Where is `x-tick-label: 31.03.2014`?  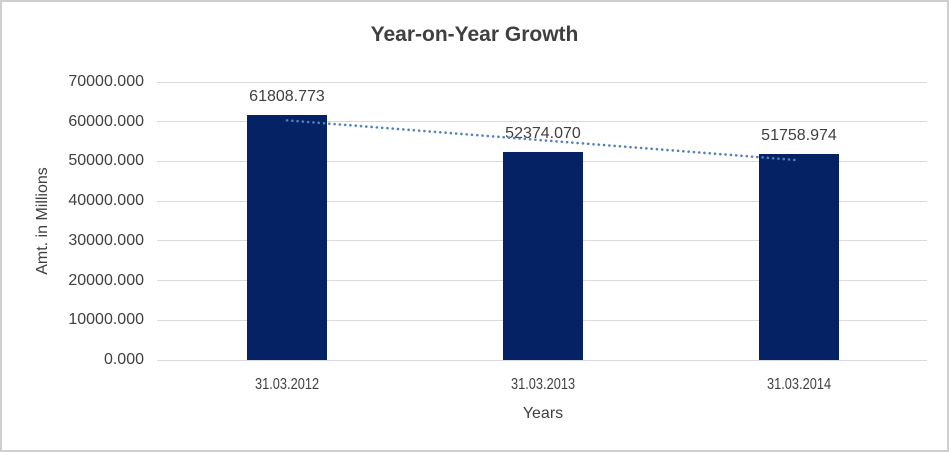 x-tick-label: 31.03.2014 is located at coordinates (799, 385).